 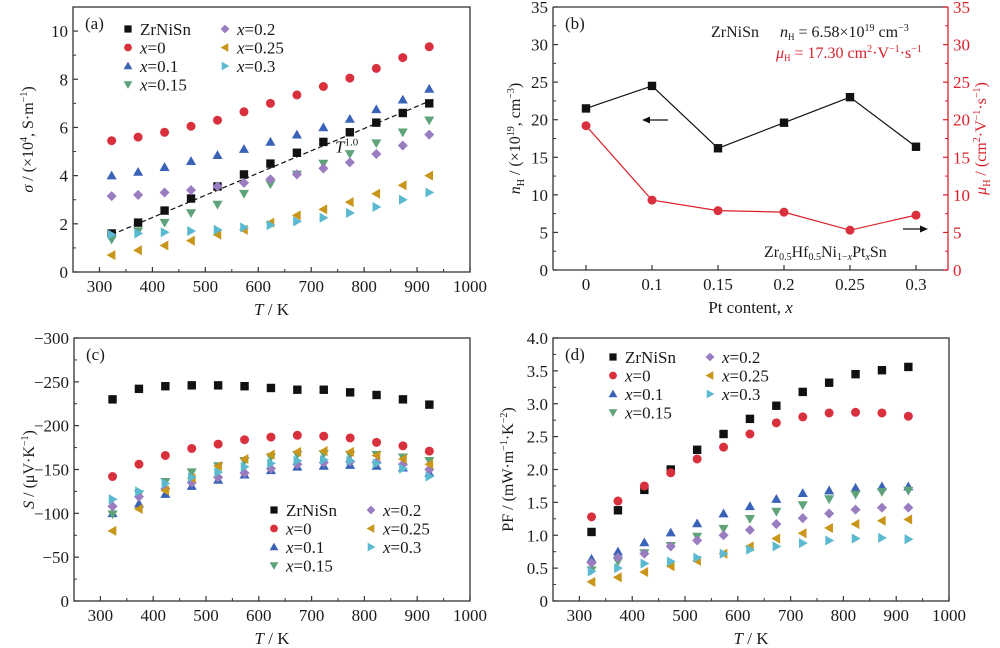 I want to click on y-tick-label: 0, so click(x=544, y=270).